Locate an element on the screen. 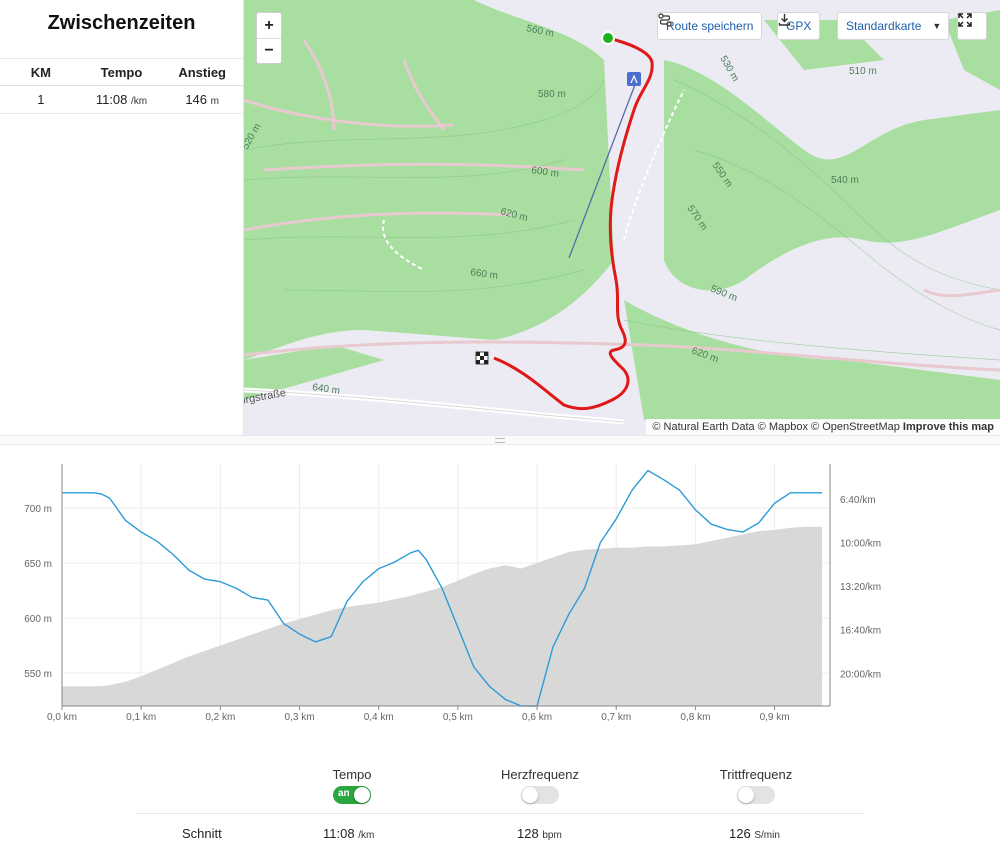  drag-handle-icon is located at coordinates (500, 440).